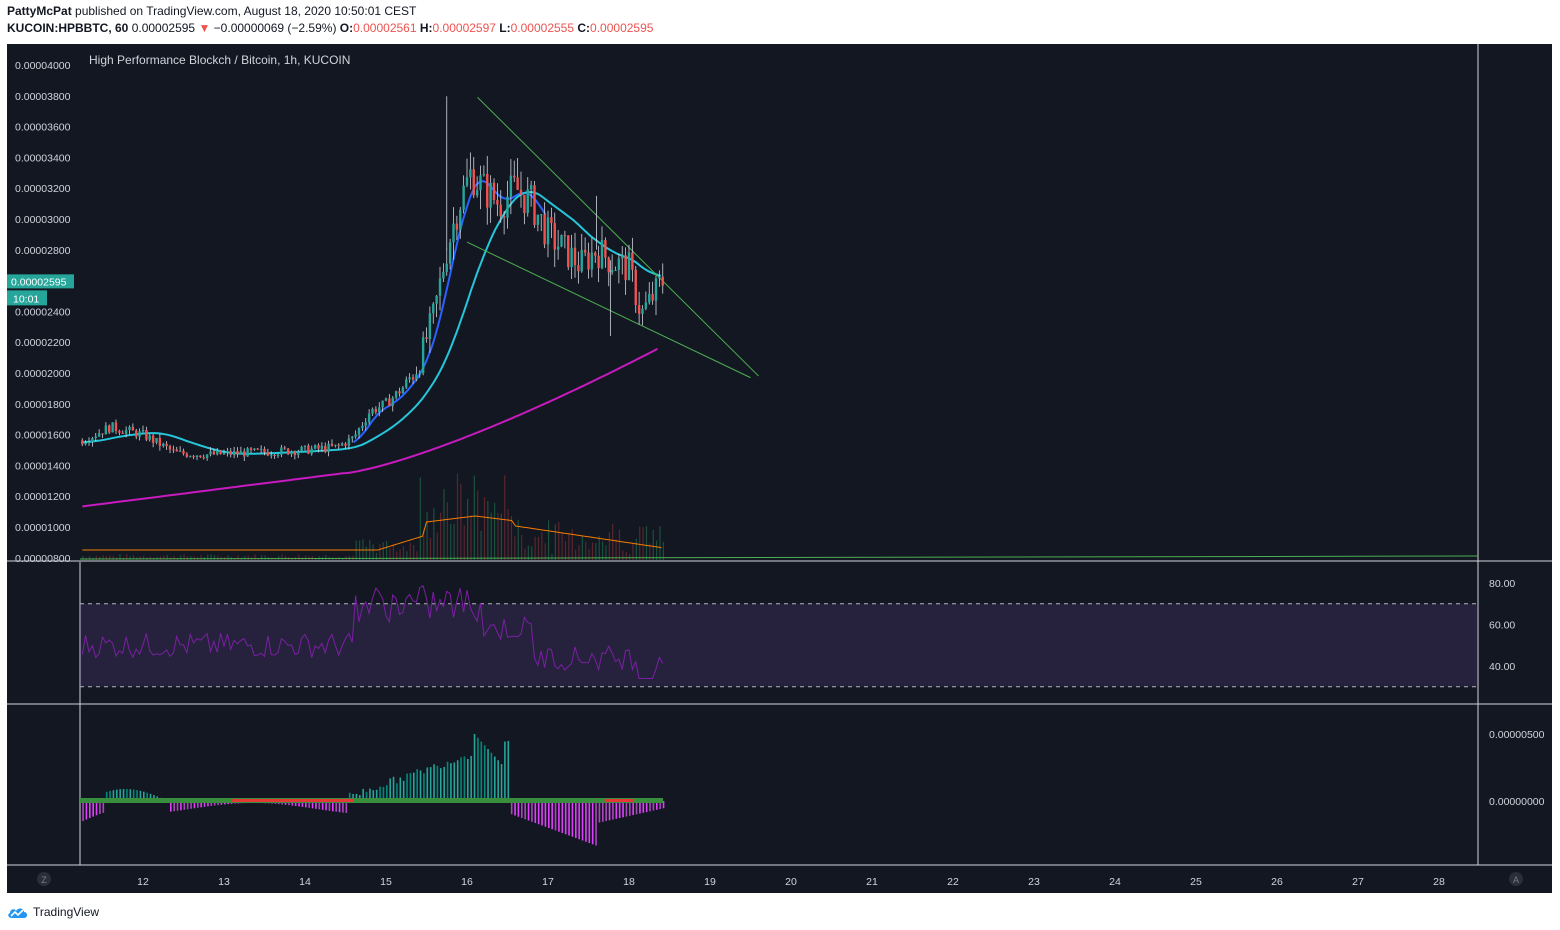  What do you see at coordinates (872, 882) in the screenshot?
I see `time-axis-label: 21` at bounding box center [872, 882].